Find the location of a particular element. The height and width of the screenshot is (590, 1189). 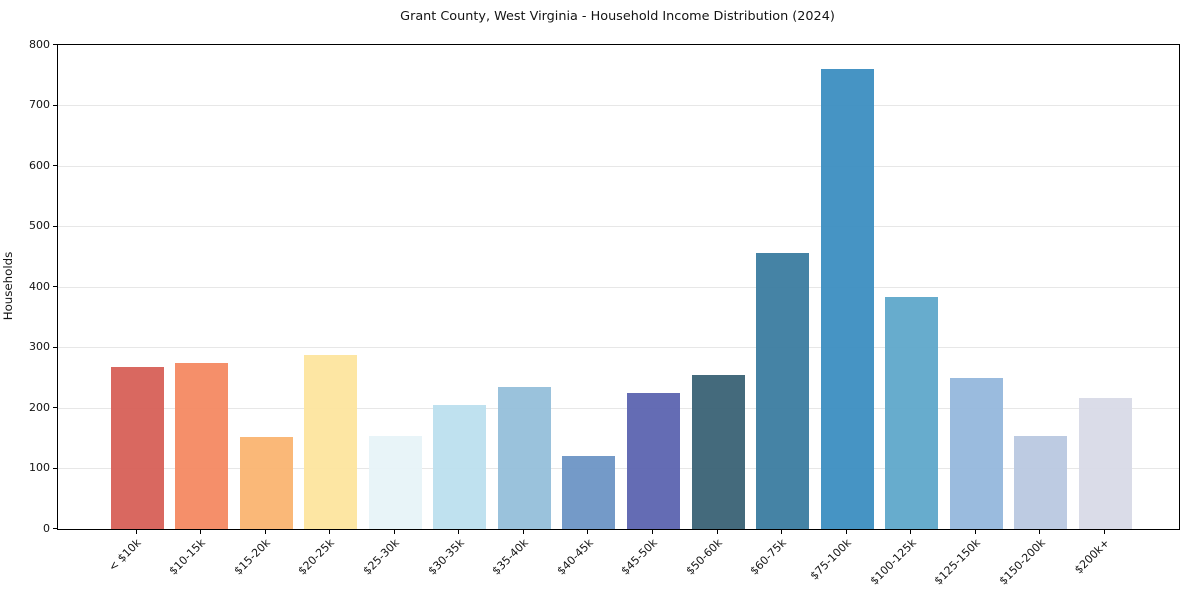

bar-150-200k is located at coordinates (1041, 482).